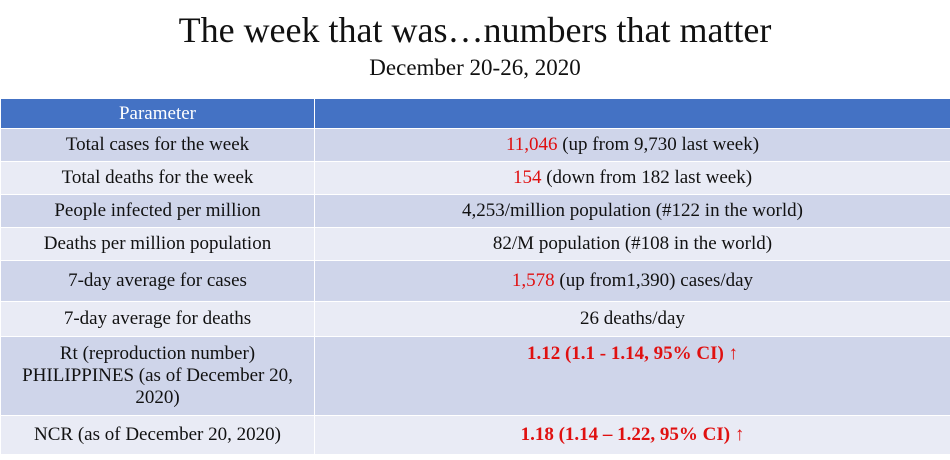 The height and width of the screenshot is (460, 950). Describe the element at coordinates (533, 280) in the screenshot. I see `highlight-number: 1,578` at that location.